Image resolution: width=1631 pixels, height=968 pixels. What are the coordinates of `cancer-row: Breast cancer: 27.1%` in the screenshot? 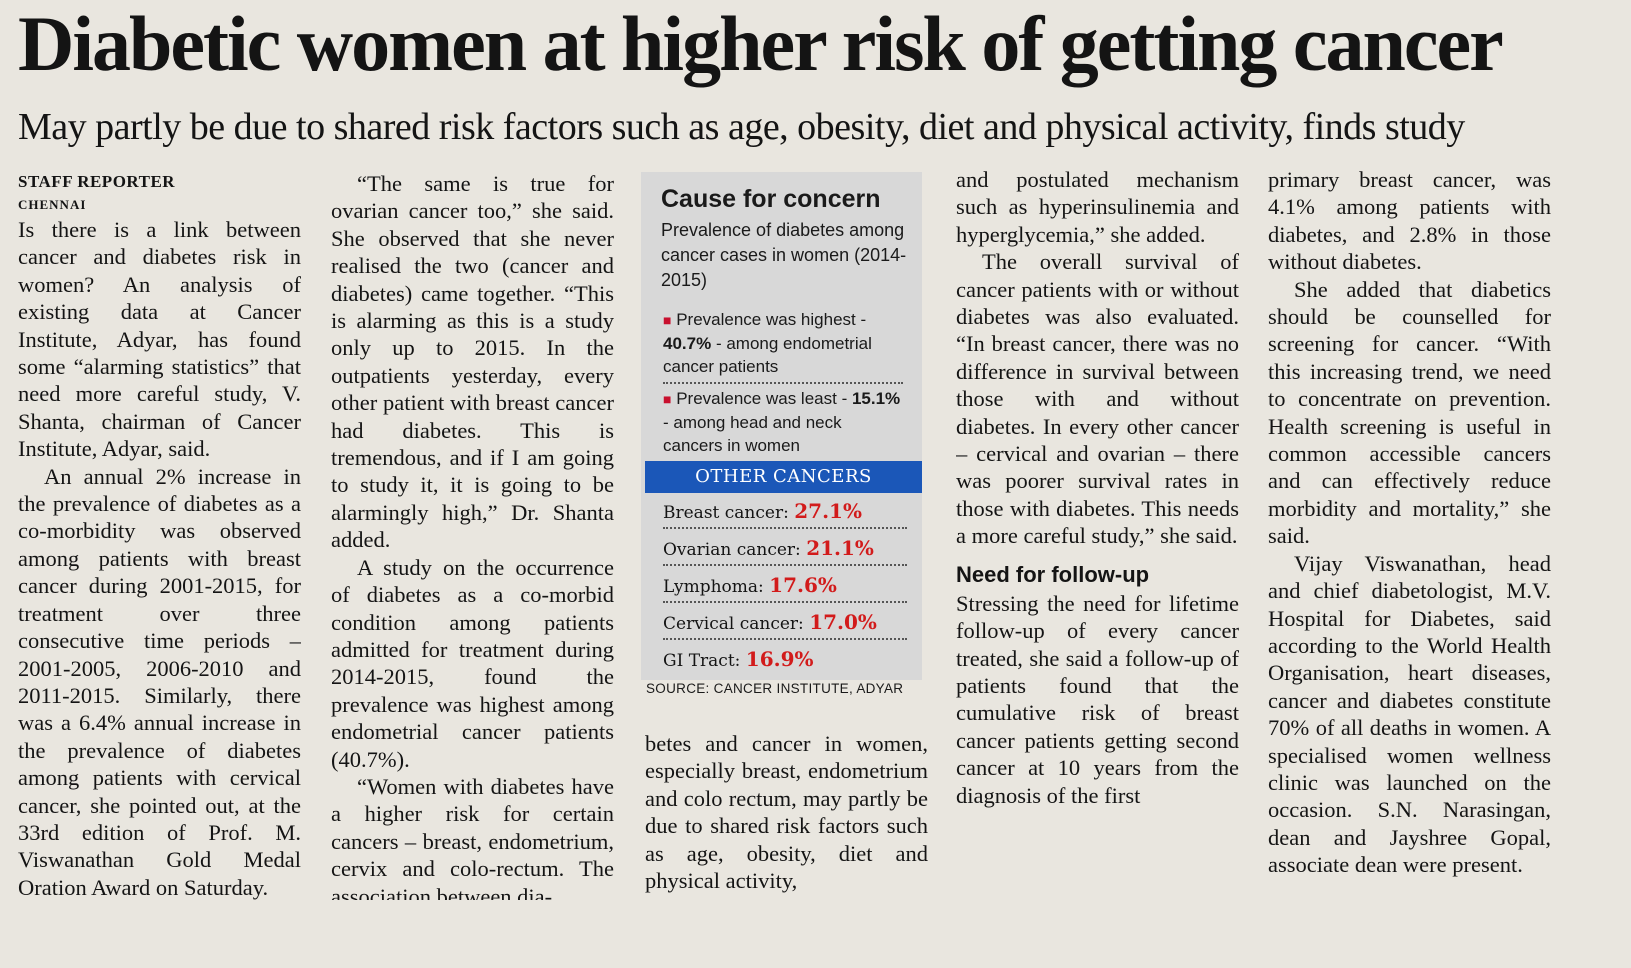 It's located at (785, 510).